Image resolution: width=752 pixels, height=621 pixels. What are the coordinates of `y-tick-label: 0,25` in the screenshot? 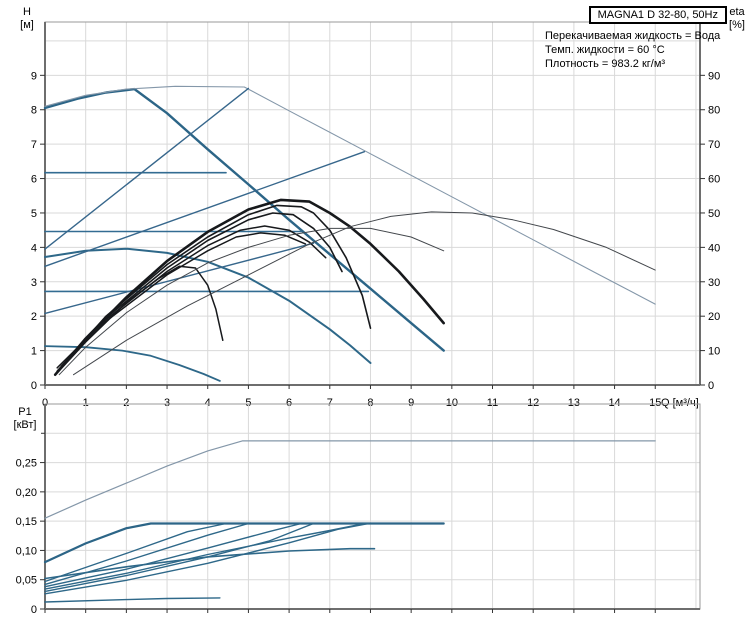 It's located at (26, 464).